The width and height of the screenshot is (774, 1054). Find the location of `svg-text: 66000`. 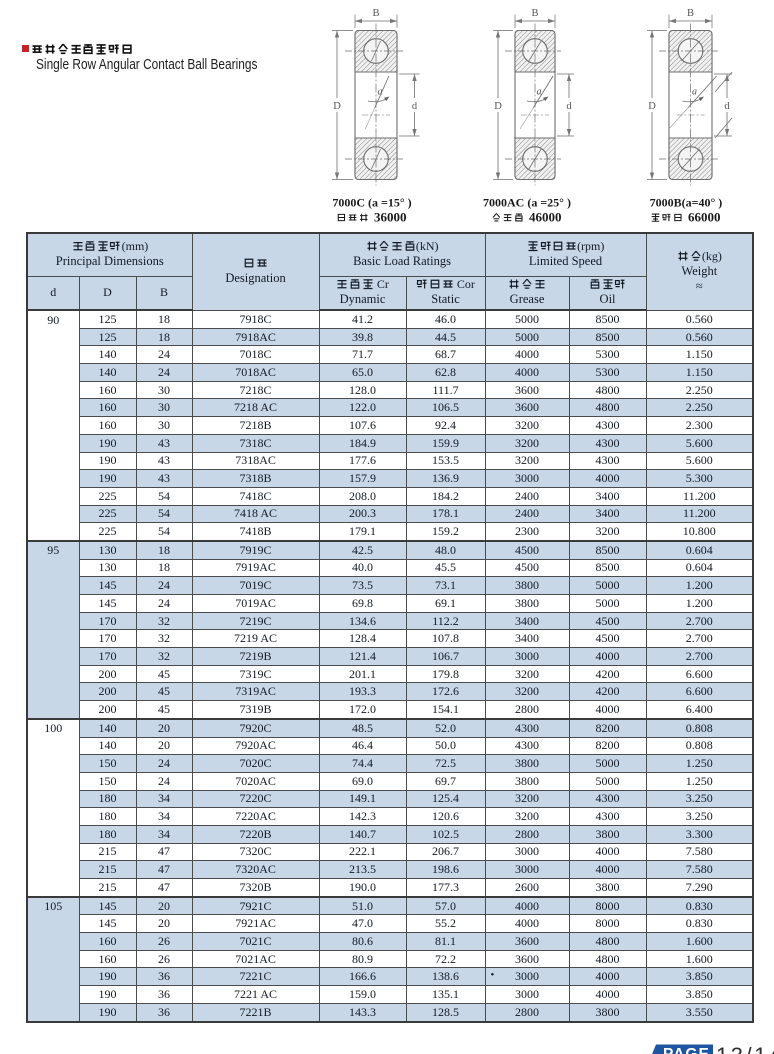

svg-text: 66000 is located at coordinates (704, 217).